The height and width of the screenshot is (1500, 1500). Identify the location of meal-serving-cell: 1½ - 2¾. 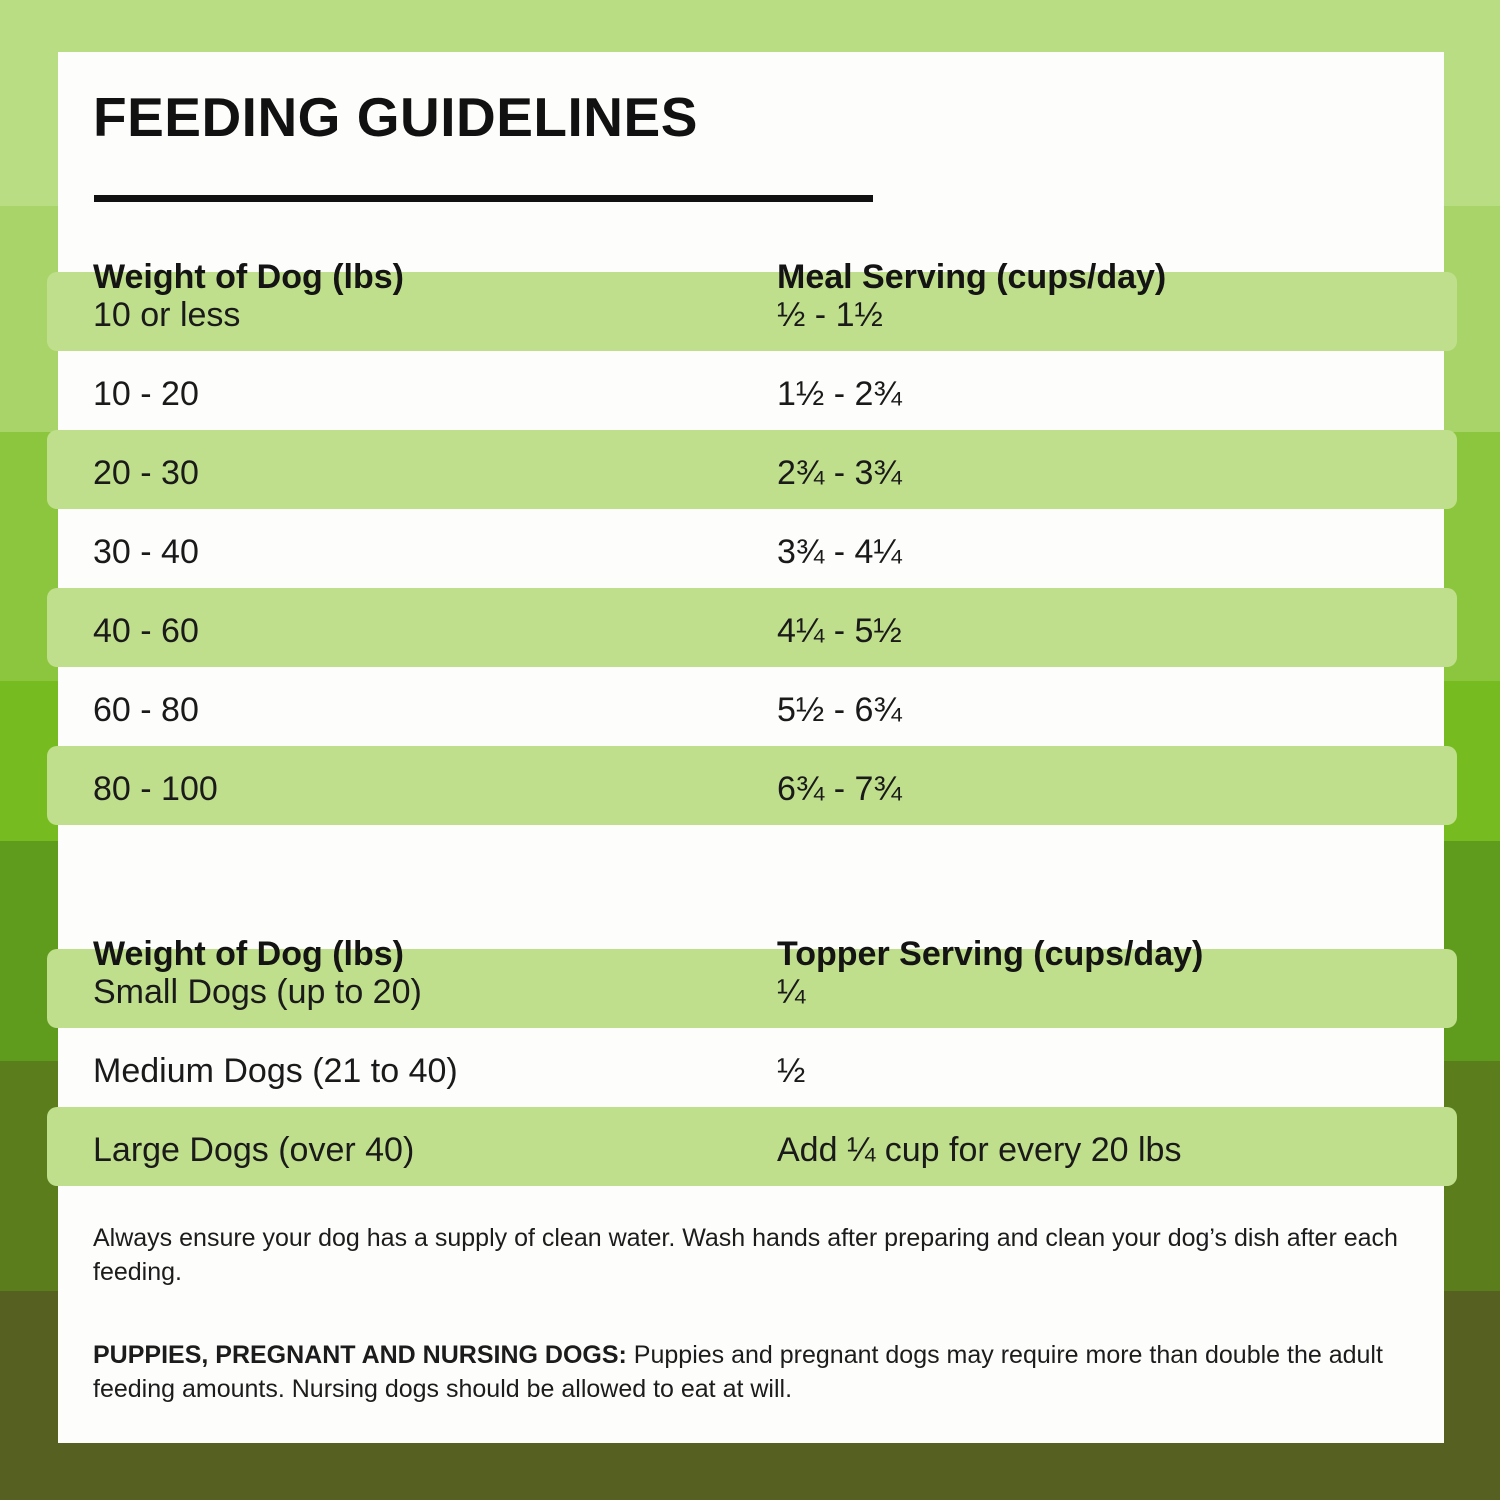
(839, 394).